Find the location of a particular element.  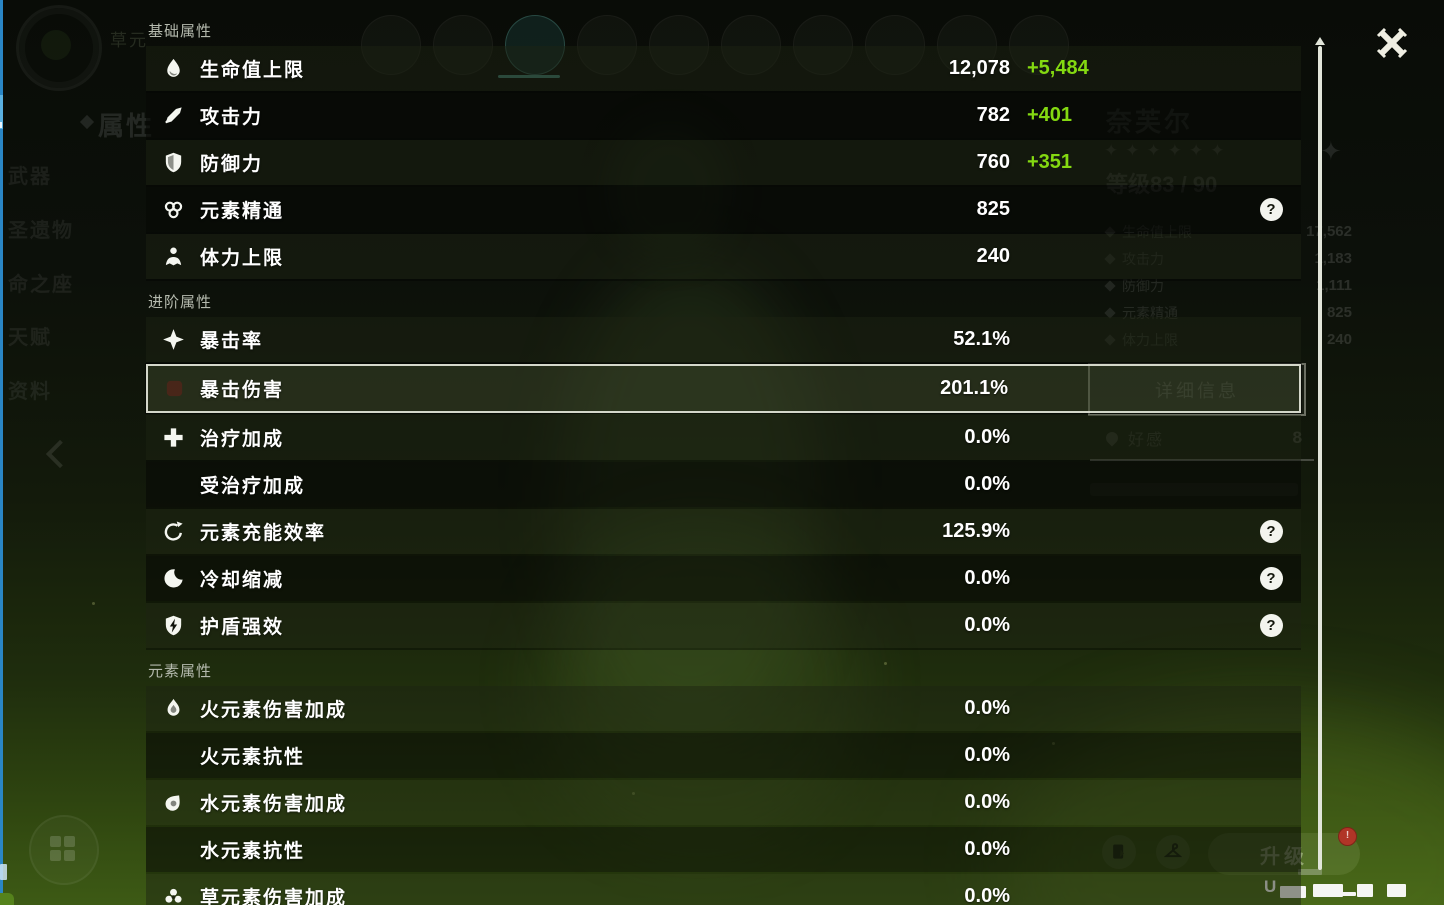

background-stat-row: 元素精通 825 is located at coordinates (1228, 312).